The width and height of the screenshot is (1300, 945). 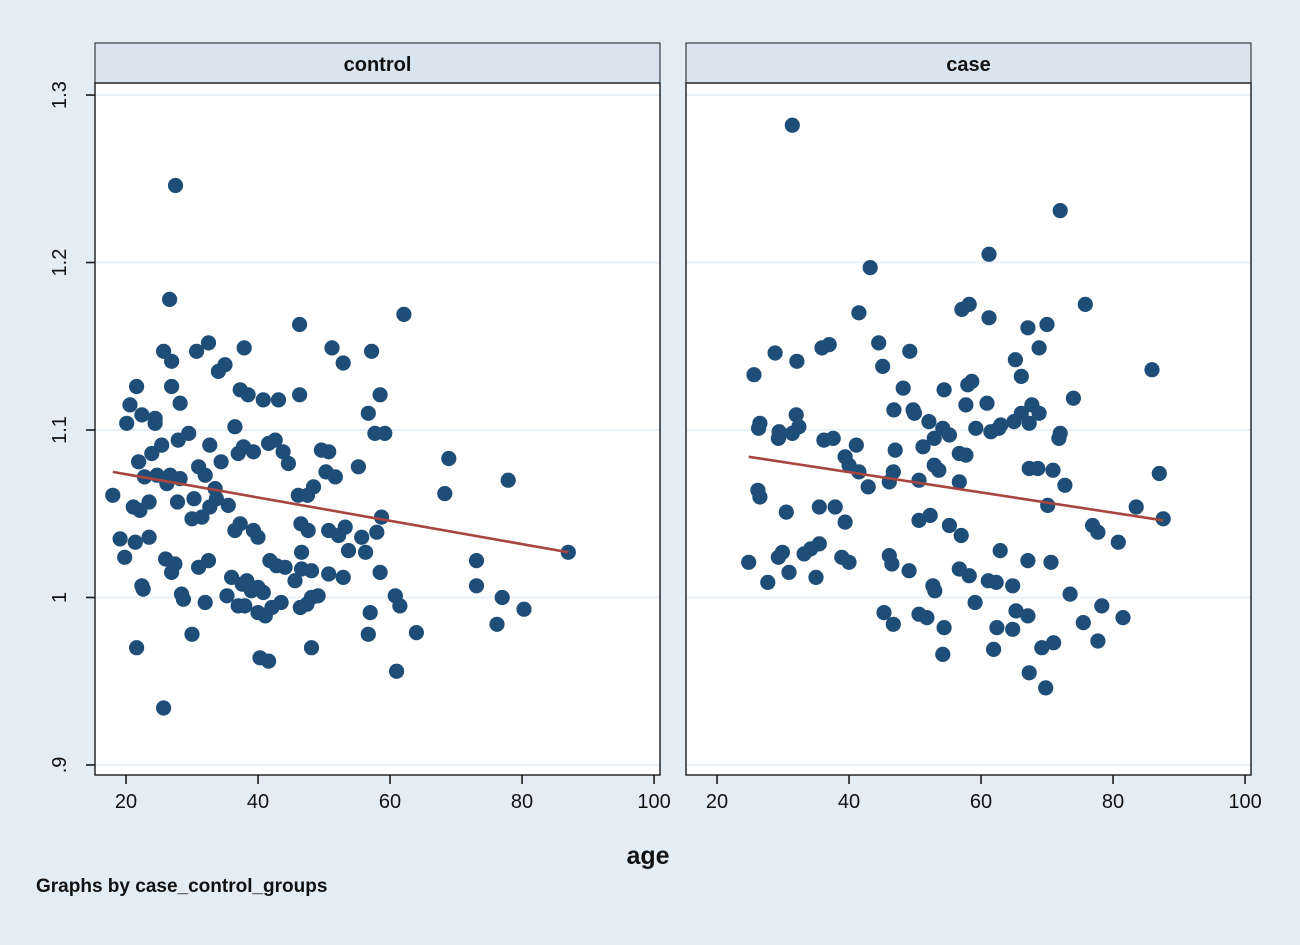 What do you see at coordinates (378, 65) in the screenshot?
I see `panel-title: control` at bounding box center [378, 65].